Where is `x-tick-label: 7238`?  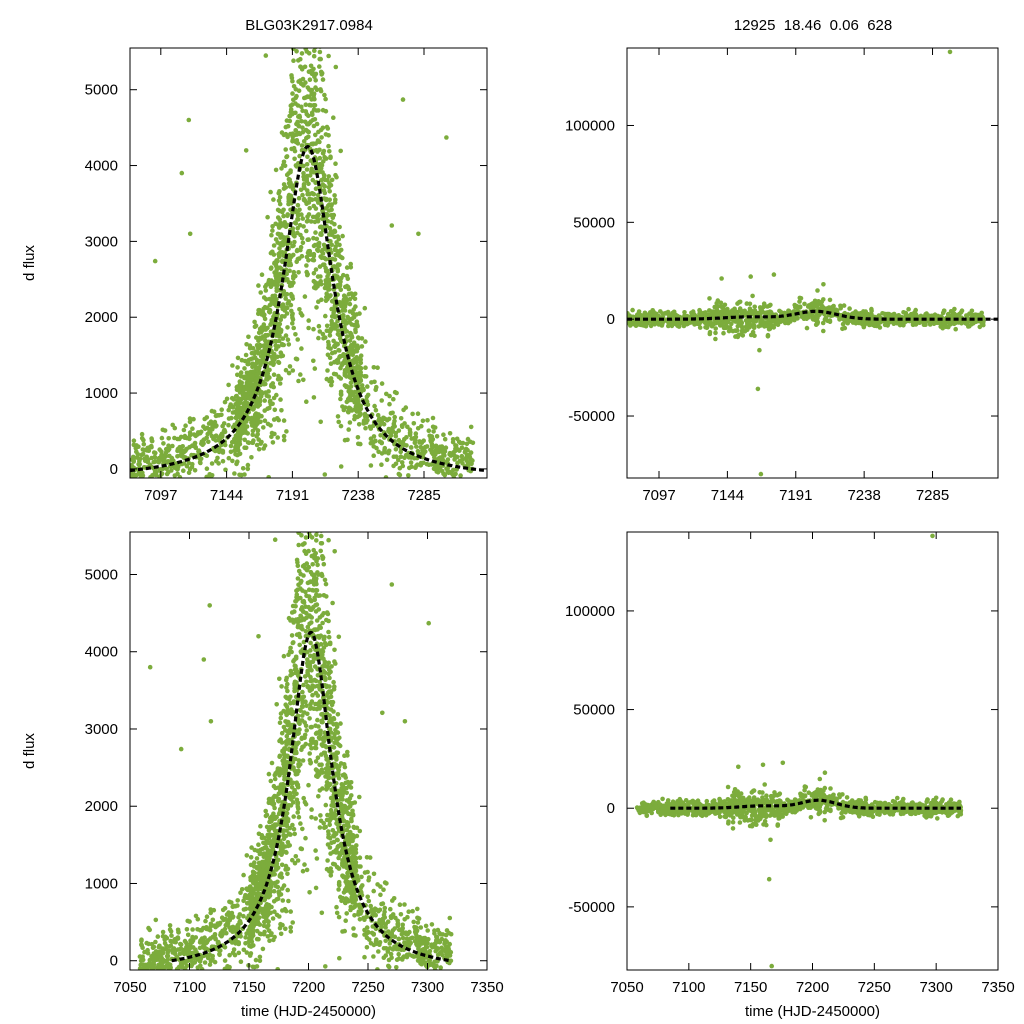 x-tick-label: 7238 is located at coordinates (863, 495).